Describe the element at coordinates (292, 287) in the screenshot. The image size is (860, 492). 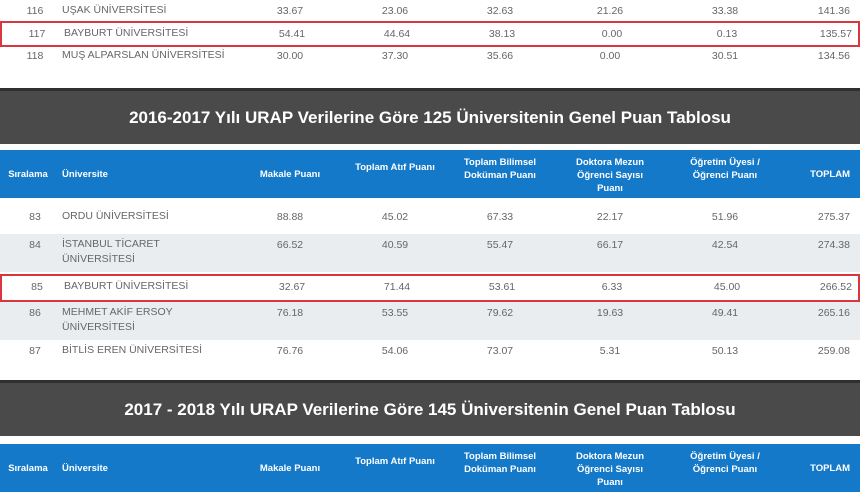
I see `score-cell: 32.67` at that location.